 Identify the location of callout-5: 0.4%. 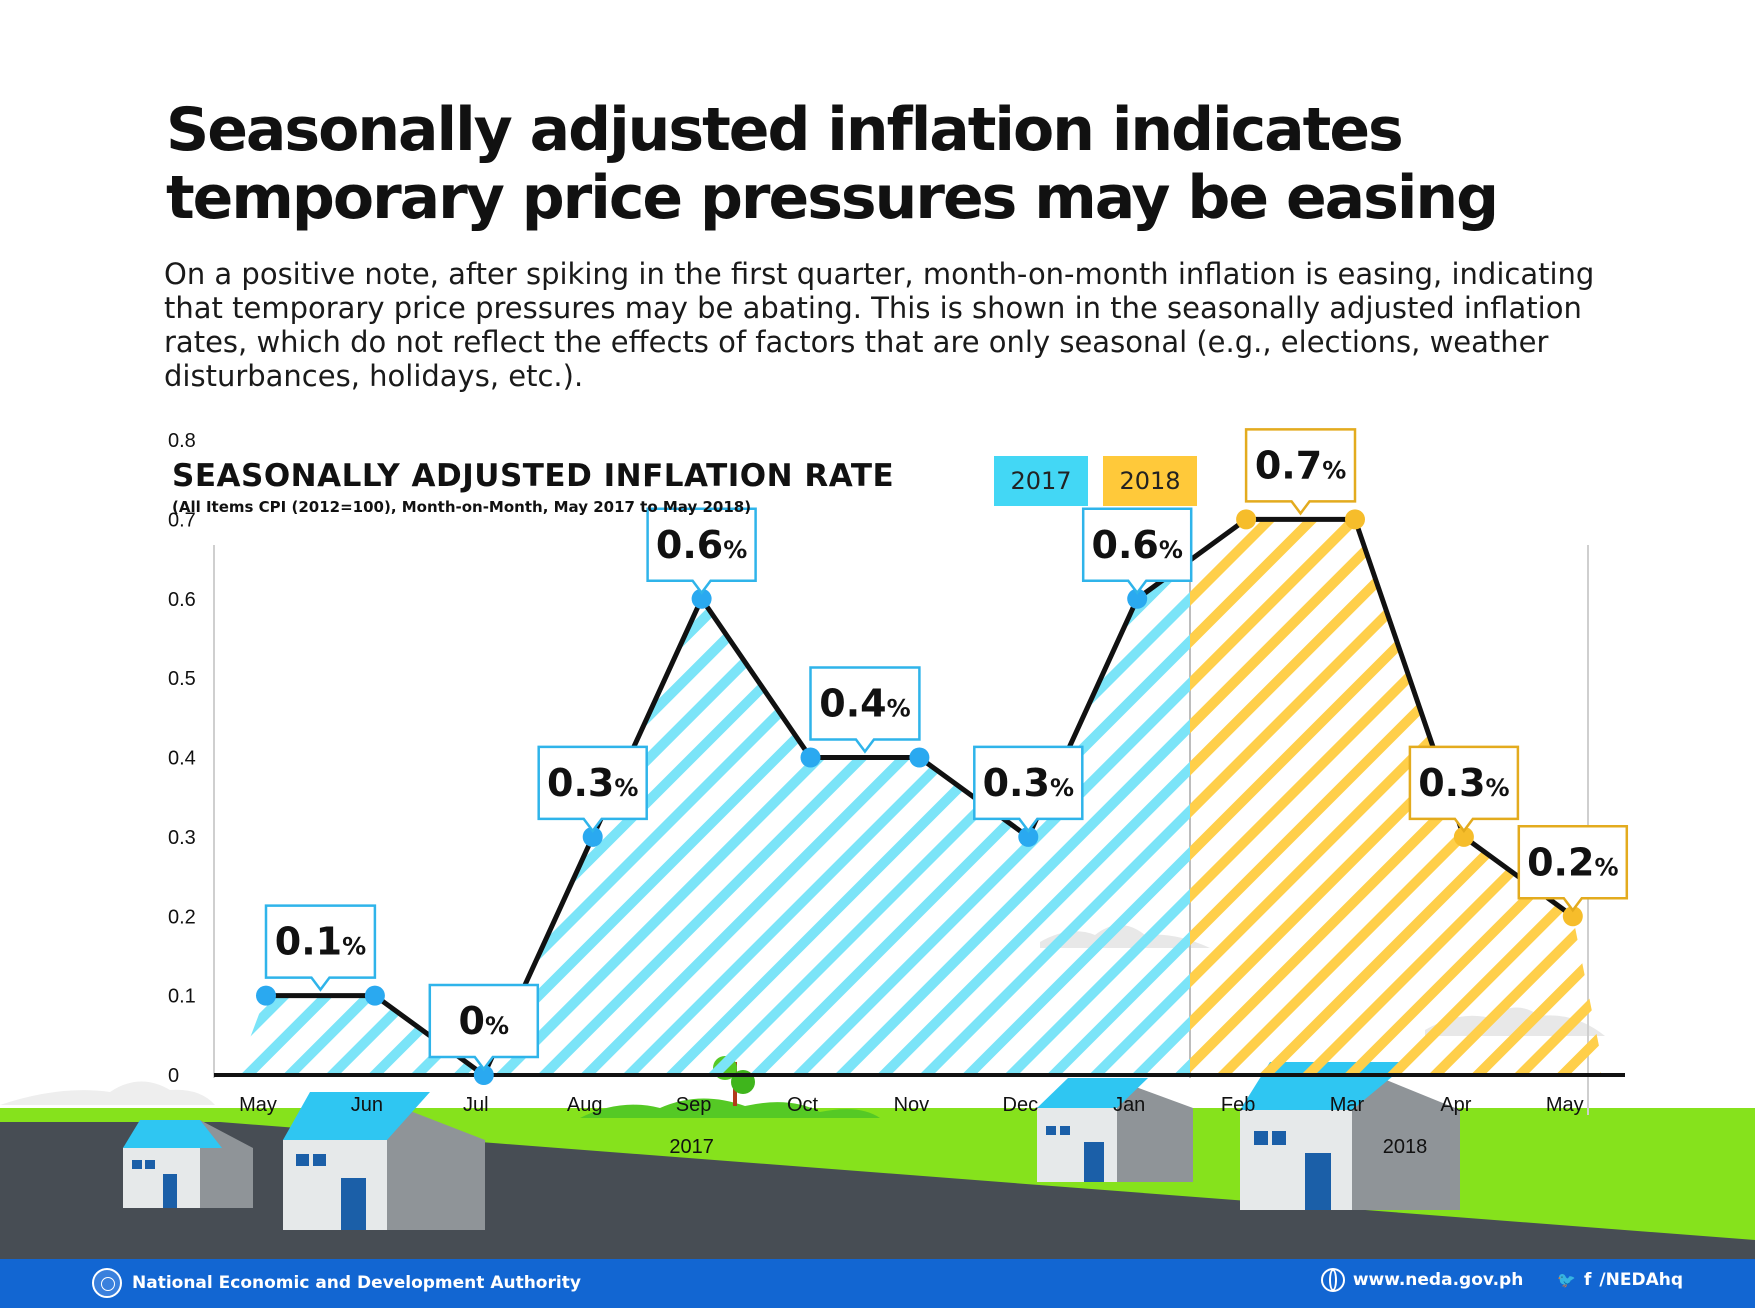
(865, 710).